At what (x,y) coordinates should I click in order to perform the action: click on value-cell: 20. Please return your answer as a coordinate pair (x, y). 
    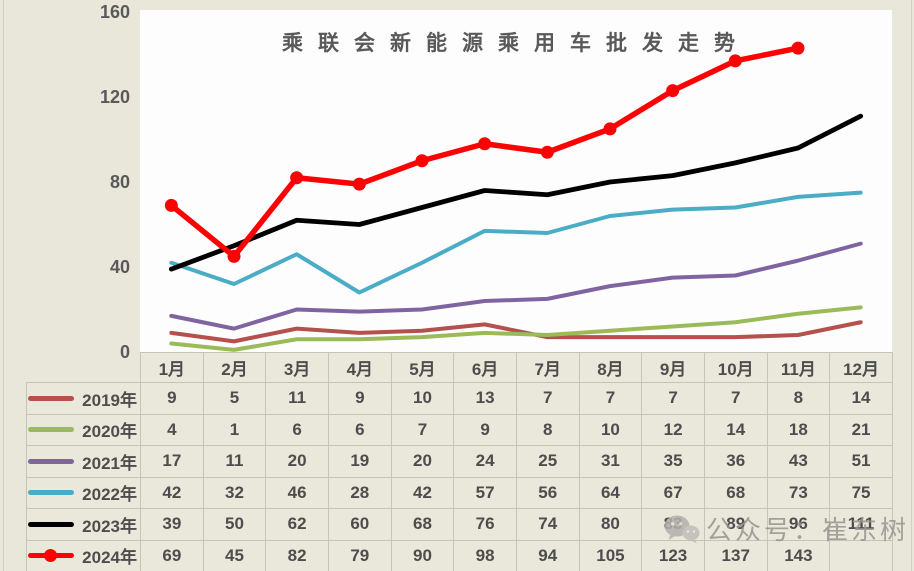
    Looking at the image, I should click on (422, 461).